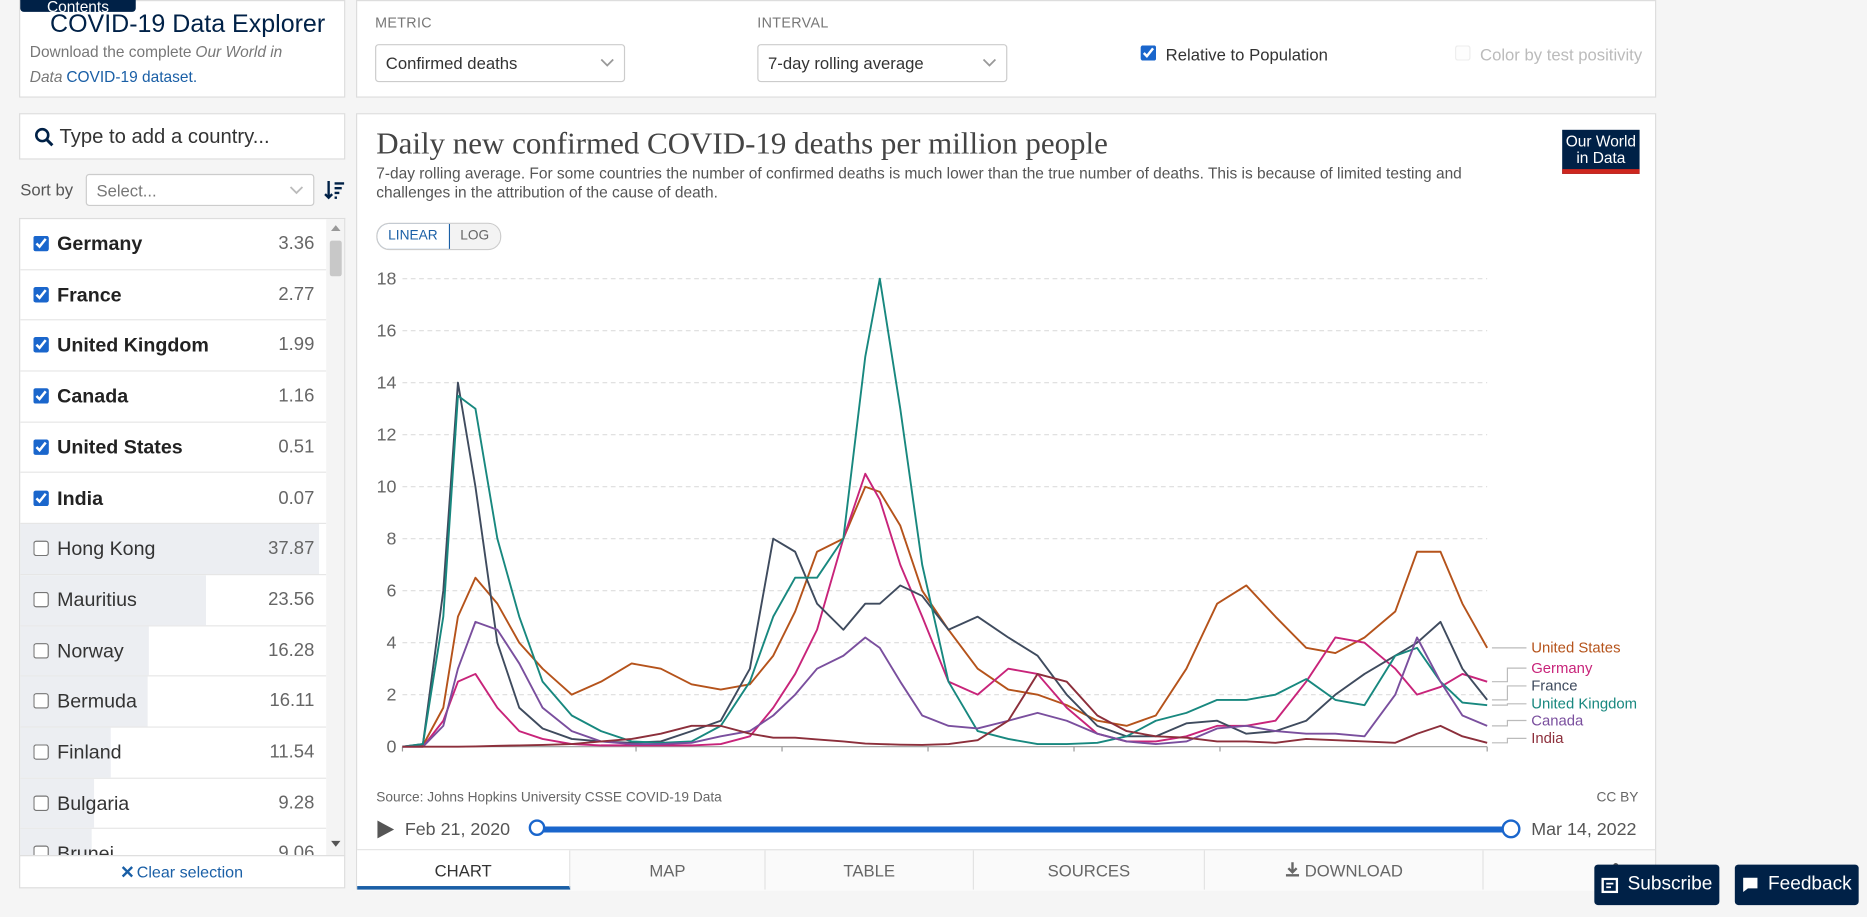  What do you see at coordinates (1561, 55) in the screenshot?
I see `positivity-label: Color by test positivity` at bounding box center [1561, 55].